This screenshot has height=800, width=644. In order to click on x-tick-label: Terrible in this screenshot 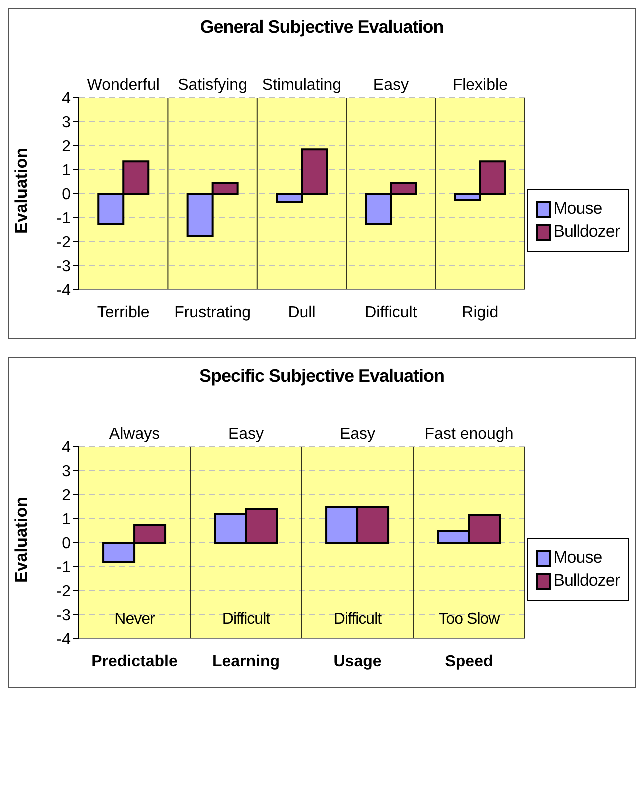, I will do `click(123, 313)`.